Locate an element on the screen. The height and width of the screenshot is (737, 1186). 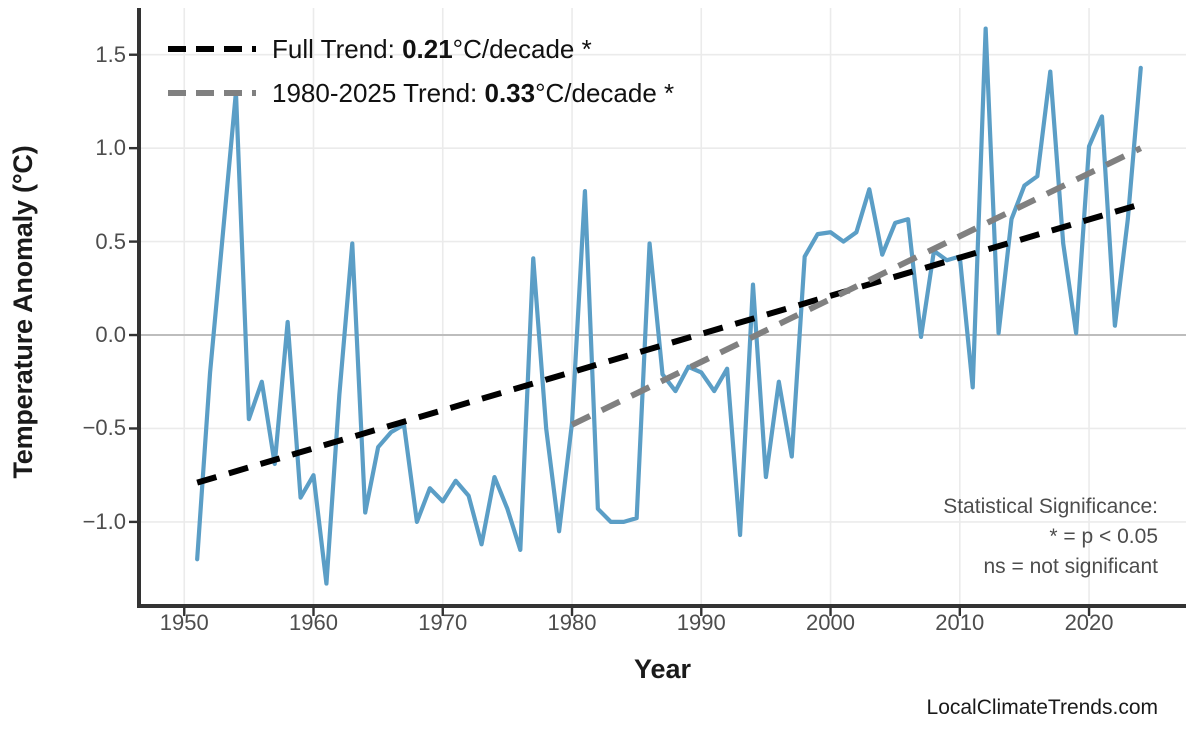
x-tick-label: 1990 is located at coordinates (701, 622).